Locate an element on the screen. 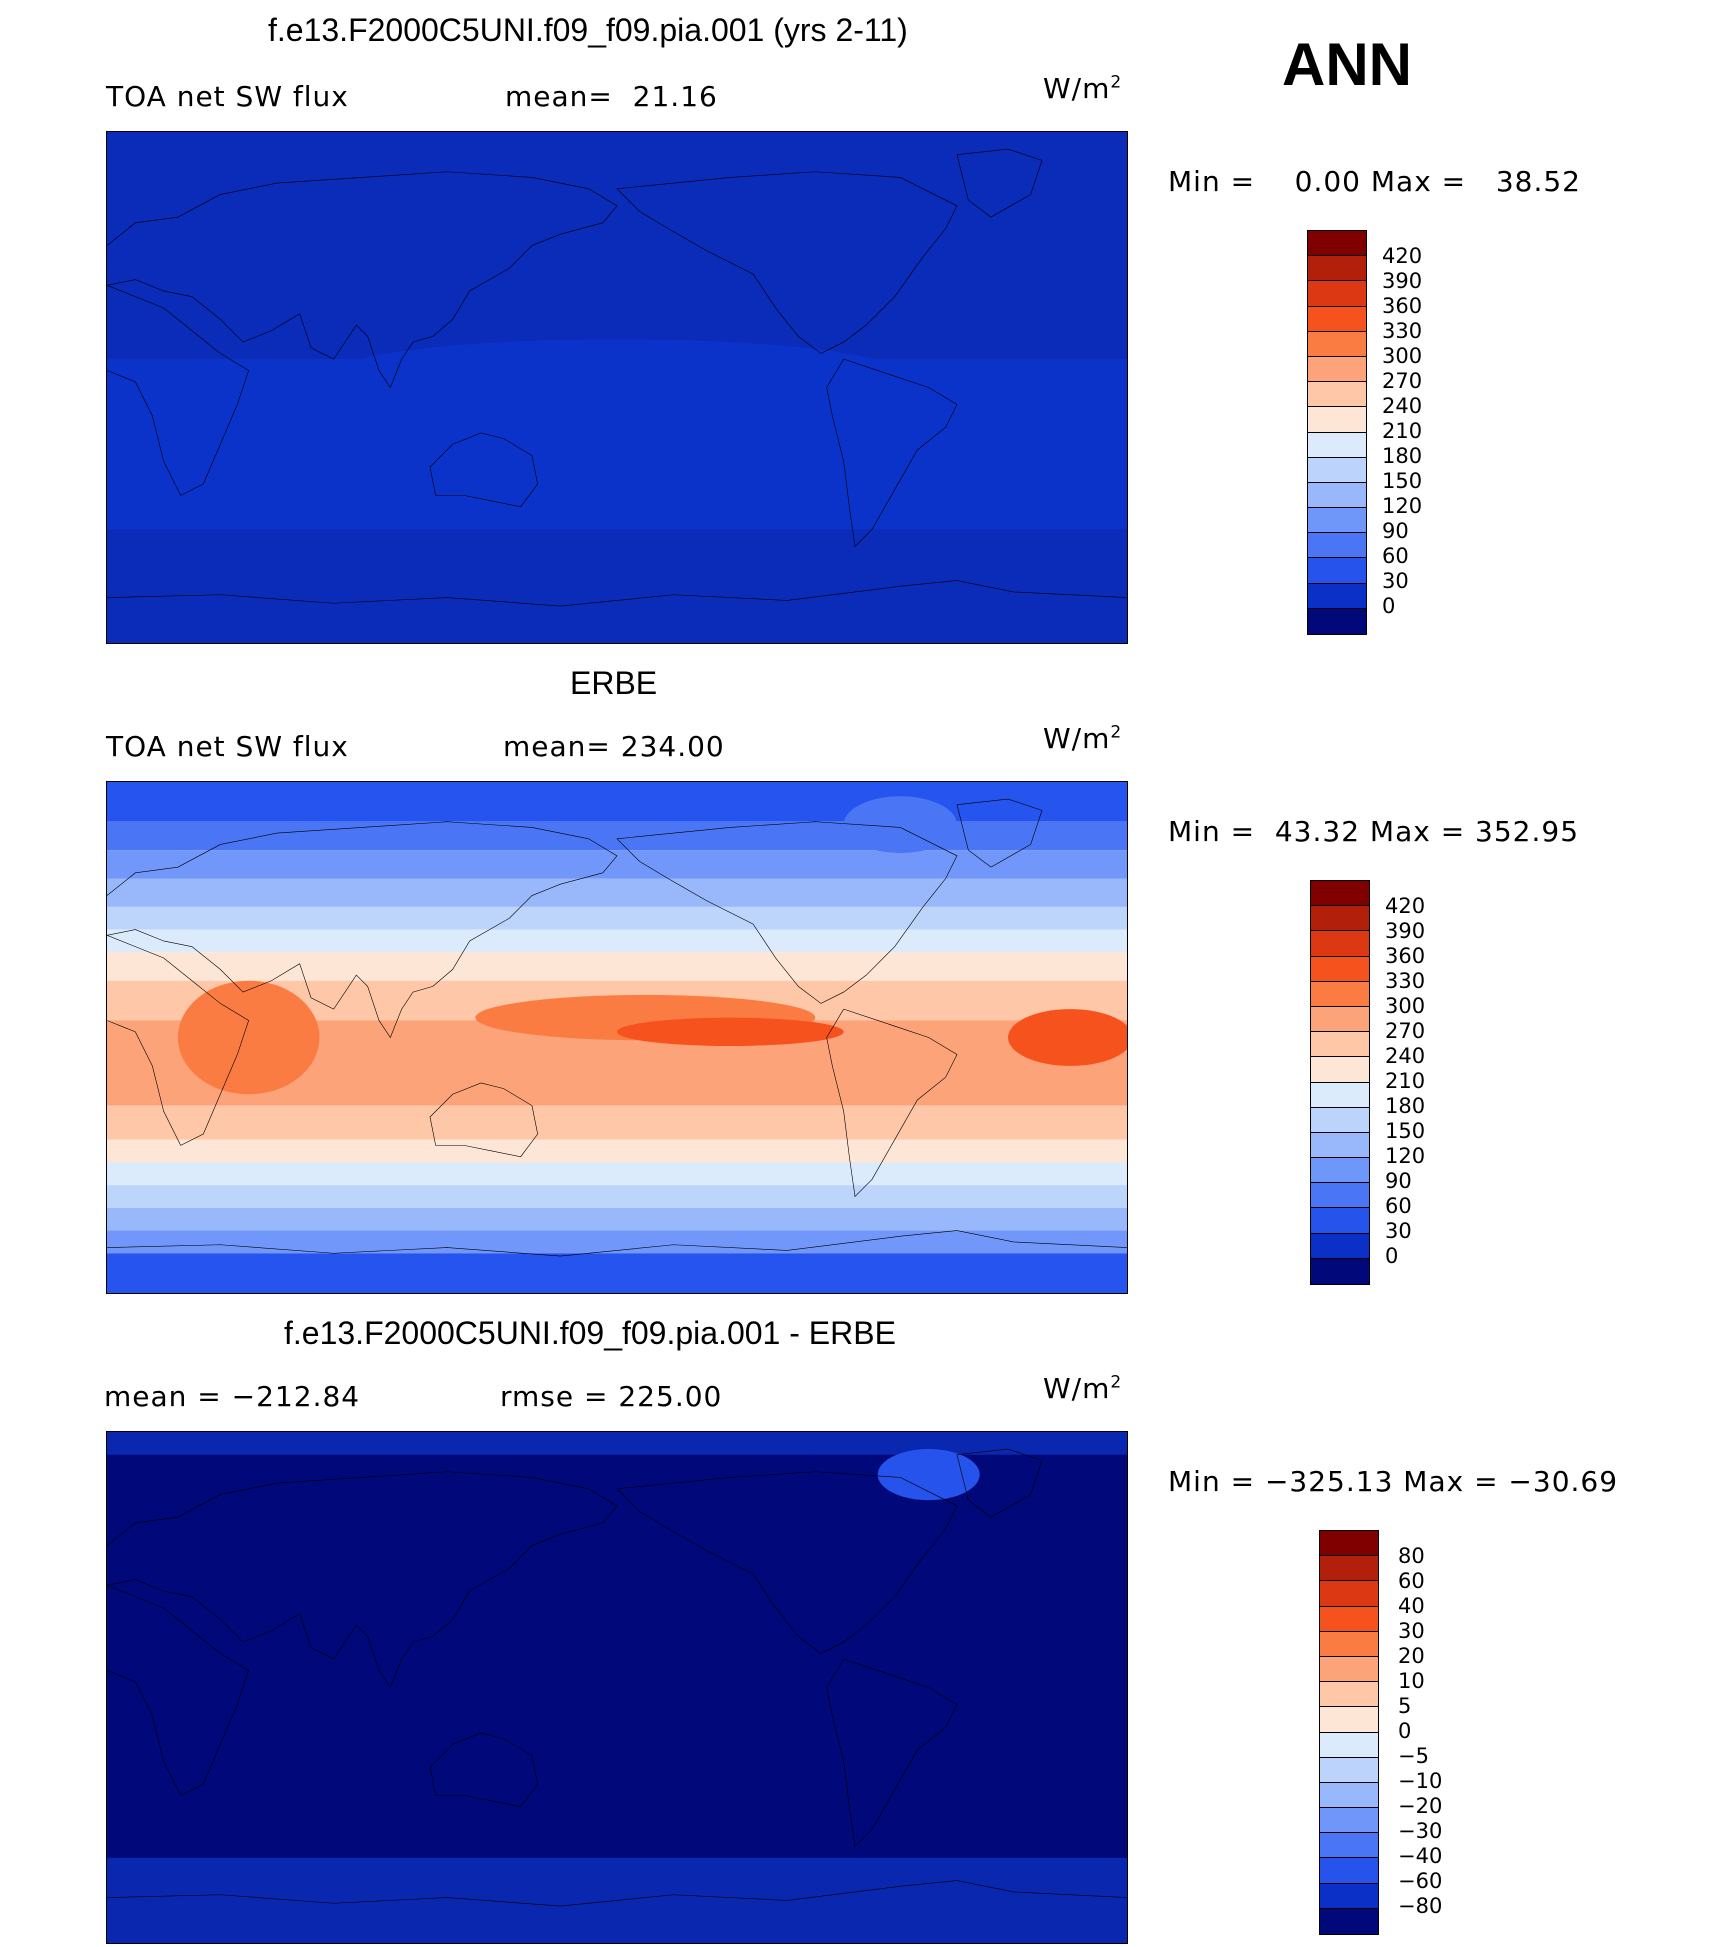 The width and height of the screenshot is (1710, 1947). colorbar-tick-label: 300 is located at coordinates (1402, 356).